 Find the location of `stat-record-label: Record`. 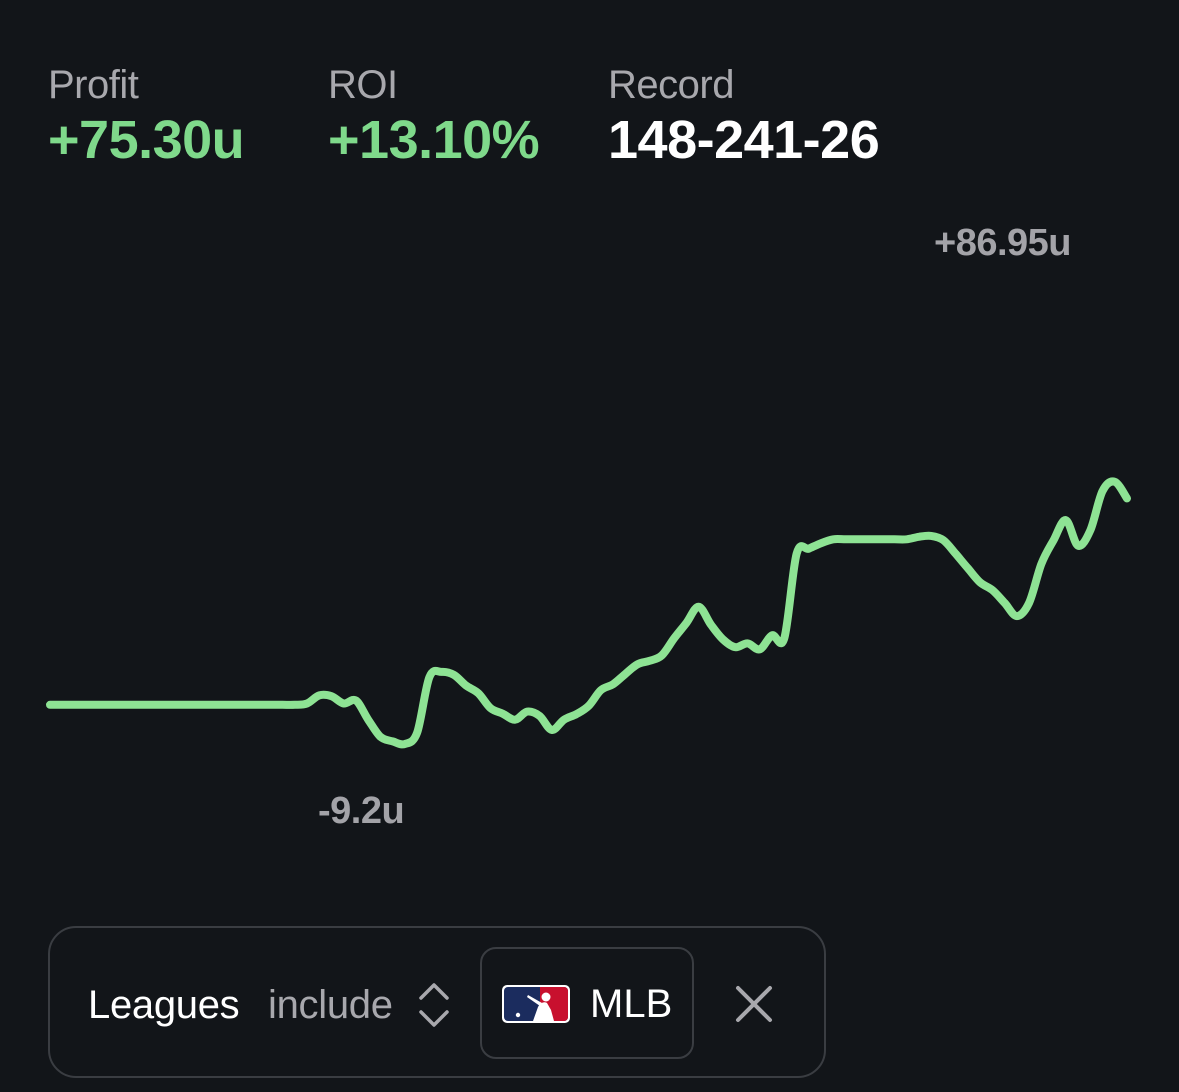

stat-record-label: Record is located at coordinates (671, 85).